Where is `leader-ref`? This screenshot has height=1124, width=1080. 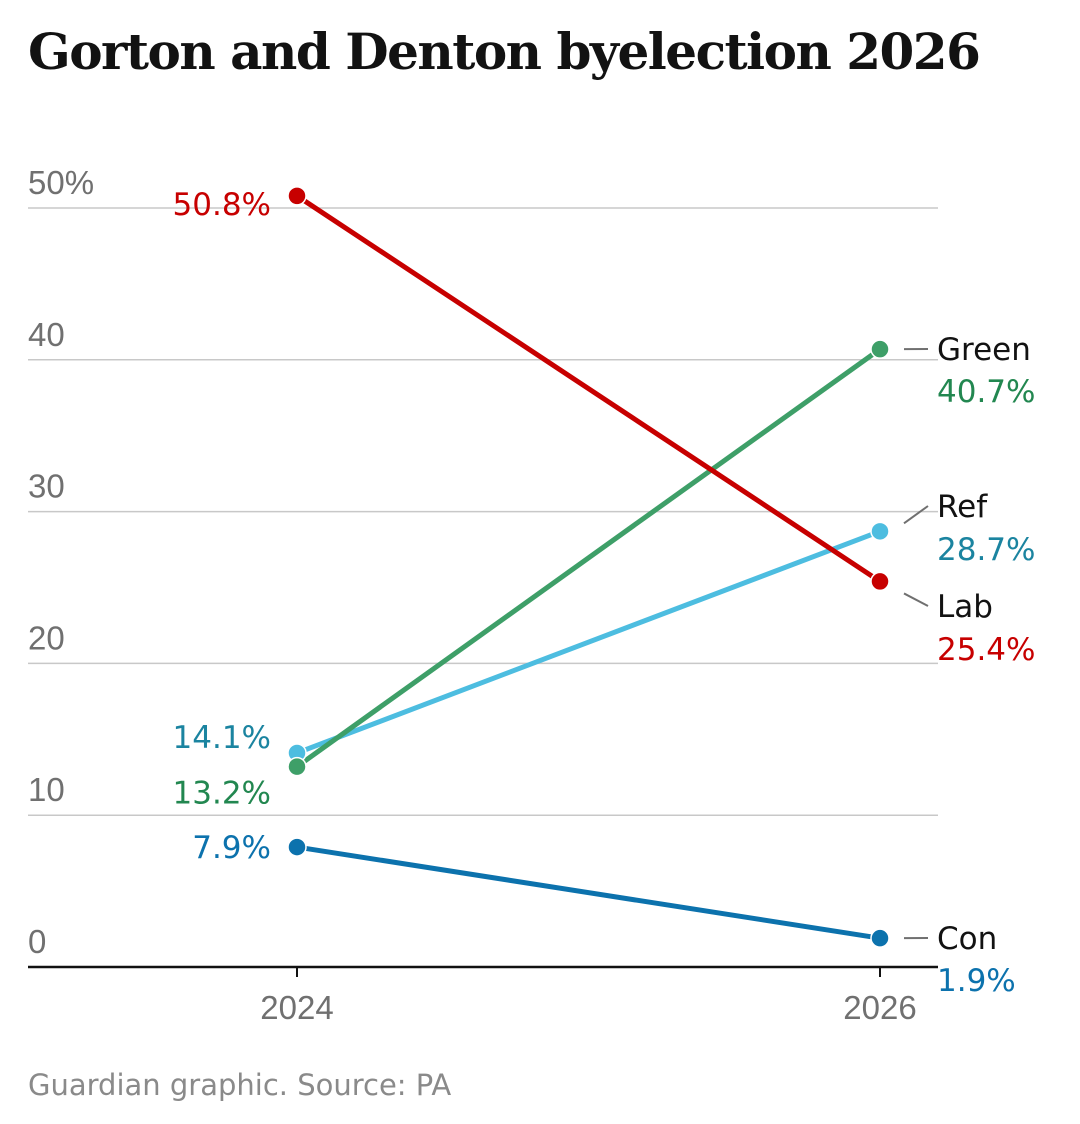 leader-ref is located at coordinates (916, 515).